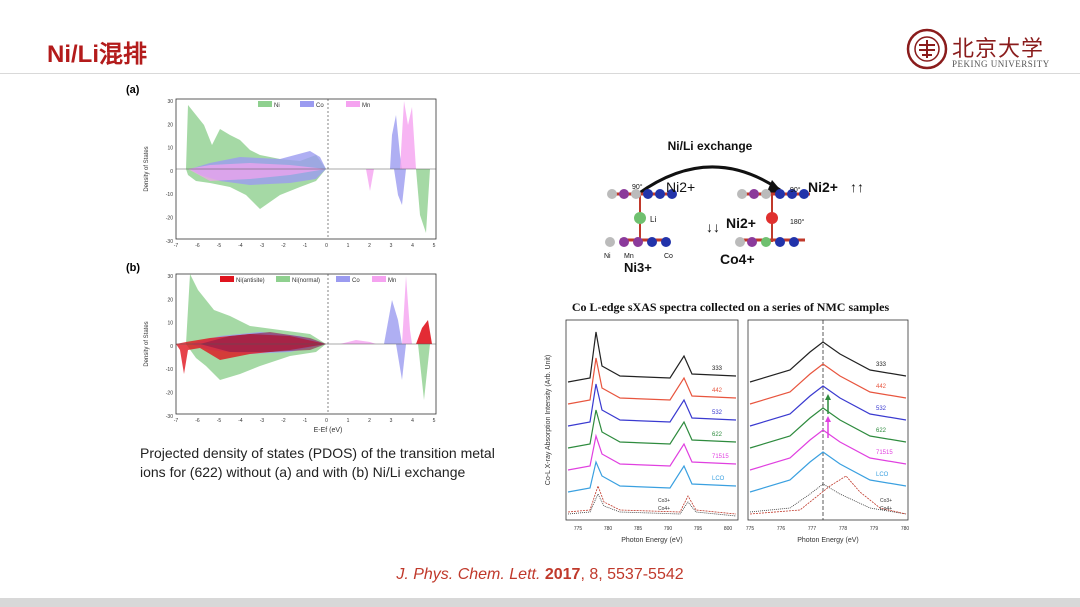  What do you see at coordinates (197, 421) in the screenshot?
I see `x-tick-label: -6` at bounding box center [197, 421].